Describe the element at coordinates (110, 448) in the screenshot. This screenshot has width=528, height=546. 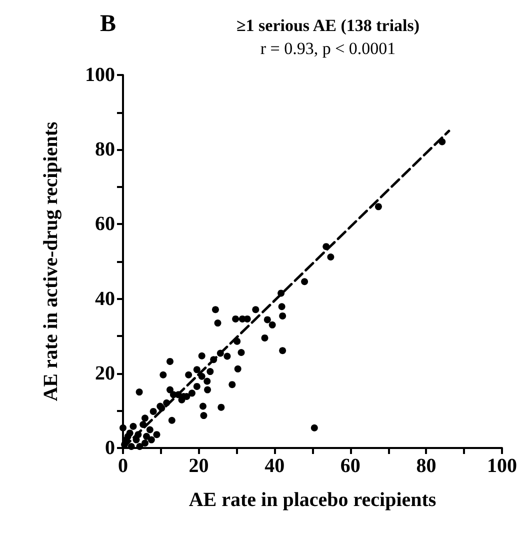
I see `y-tick-label: 0` at that location.